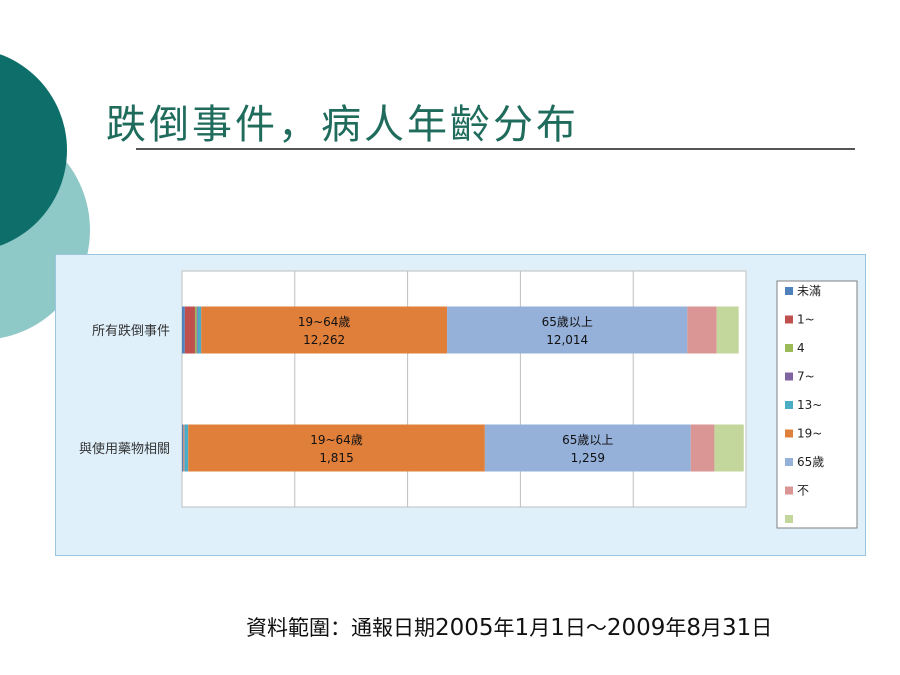  I want to click on legend-label: 13~, so click(809, 405).